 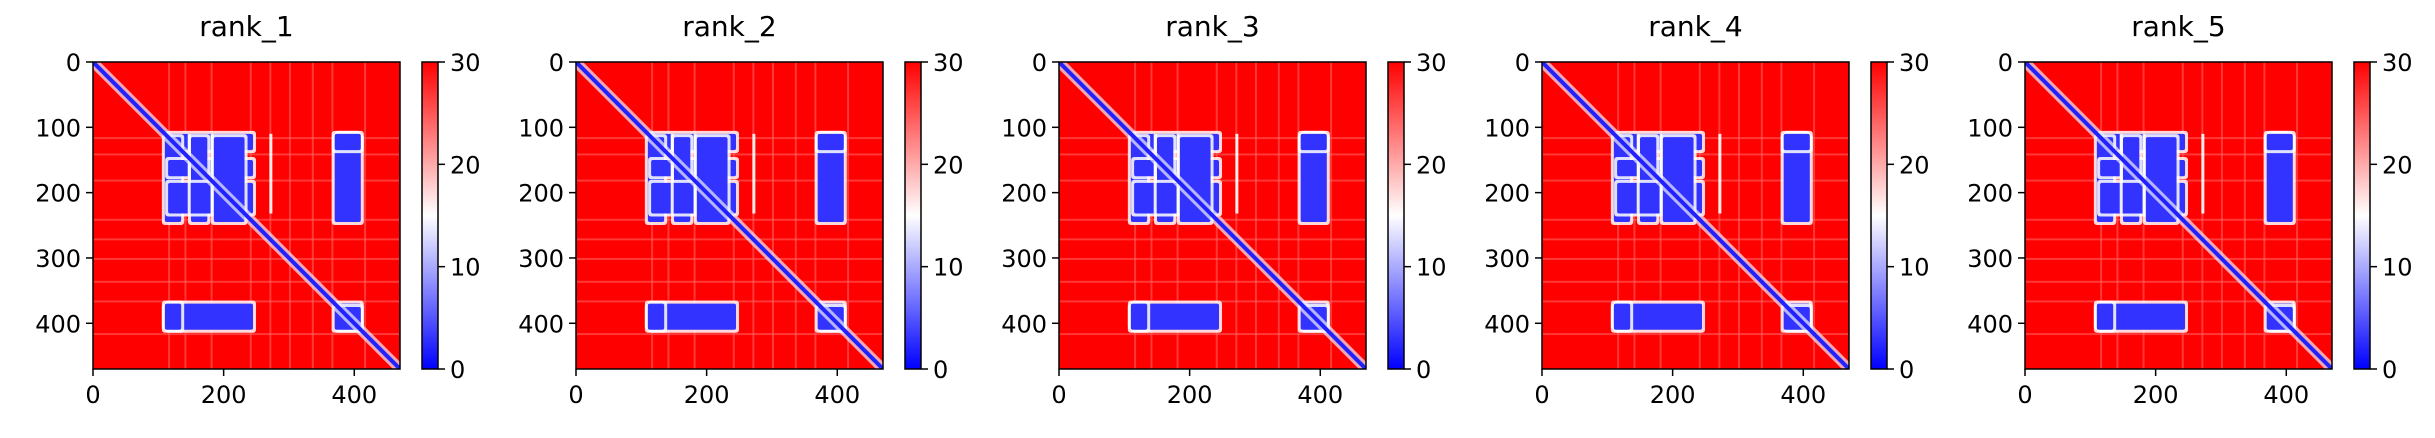 I want to click on panel-title: rank_1, so click(x=246, y=26).